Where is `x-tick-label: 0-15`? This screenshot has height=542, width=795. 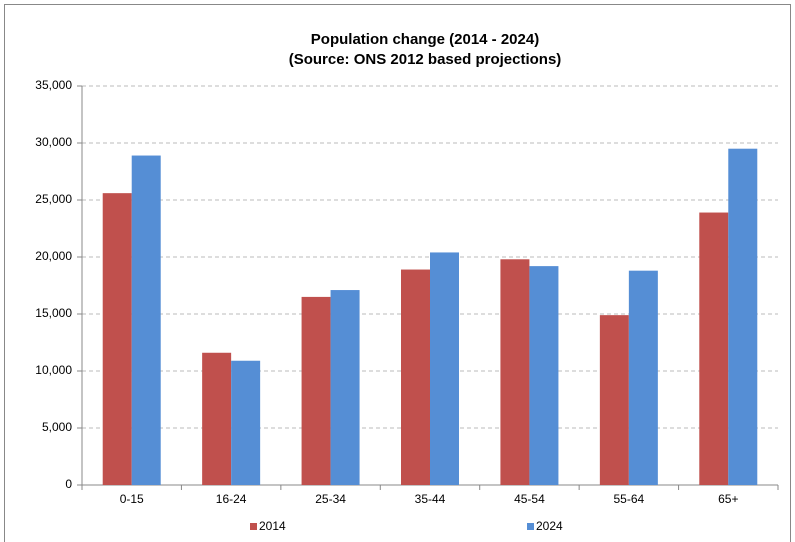 x-tick-label: 0-15 is located at coordinates (132, 499).